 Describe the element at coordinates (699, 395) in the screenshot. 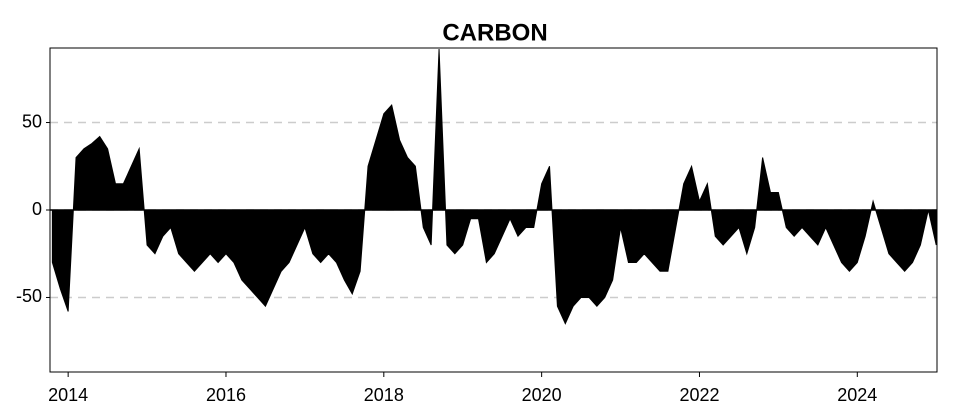

I see `x-tick-label: 2022` at that location.